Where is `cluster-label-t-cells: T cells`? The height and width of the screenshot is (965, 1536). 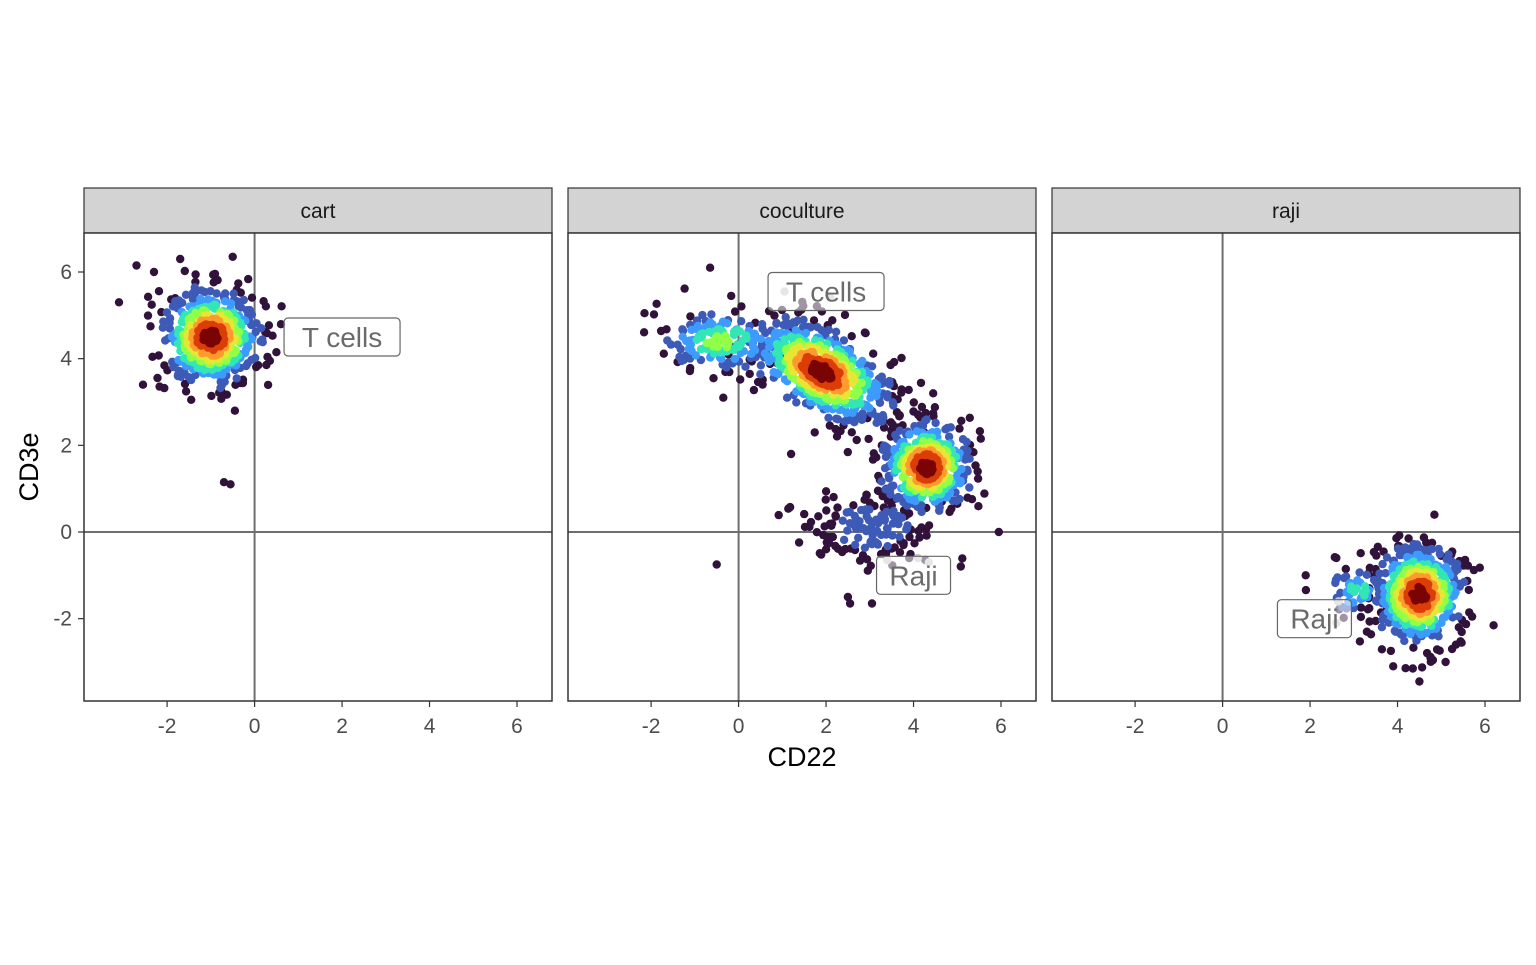 cluster-label-t-cells: T cells is located at coordinates (342, 337).